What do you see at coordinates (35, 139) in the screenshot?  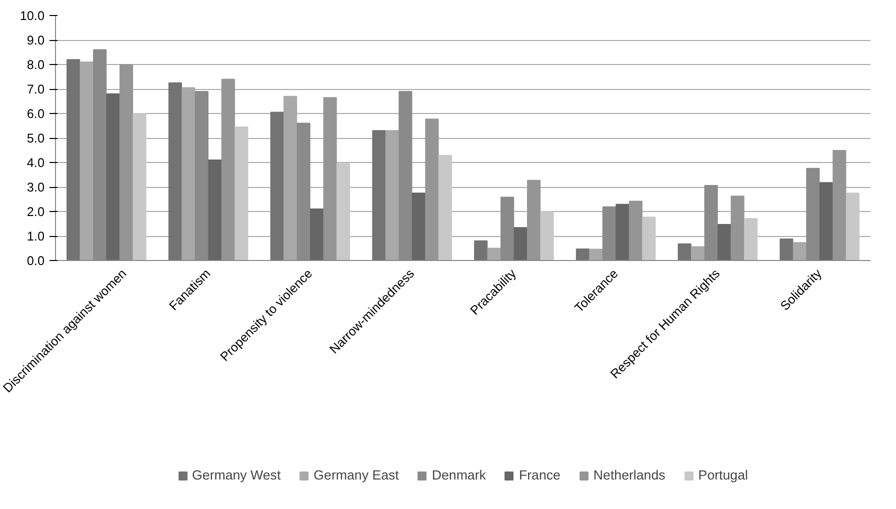 I see `y-tick-label: 5.0` at bounding box center [35, 139].